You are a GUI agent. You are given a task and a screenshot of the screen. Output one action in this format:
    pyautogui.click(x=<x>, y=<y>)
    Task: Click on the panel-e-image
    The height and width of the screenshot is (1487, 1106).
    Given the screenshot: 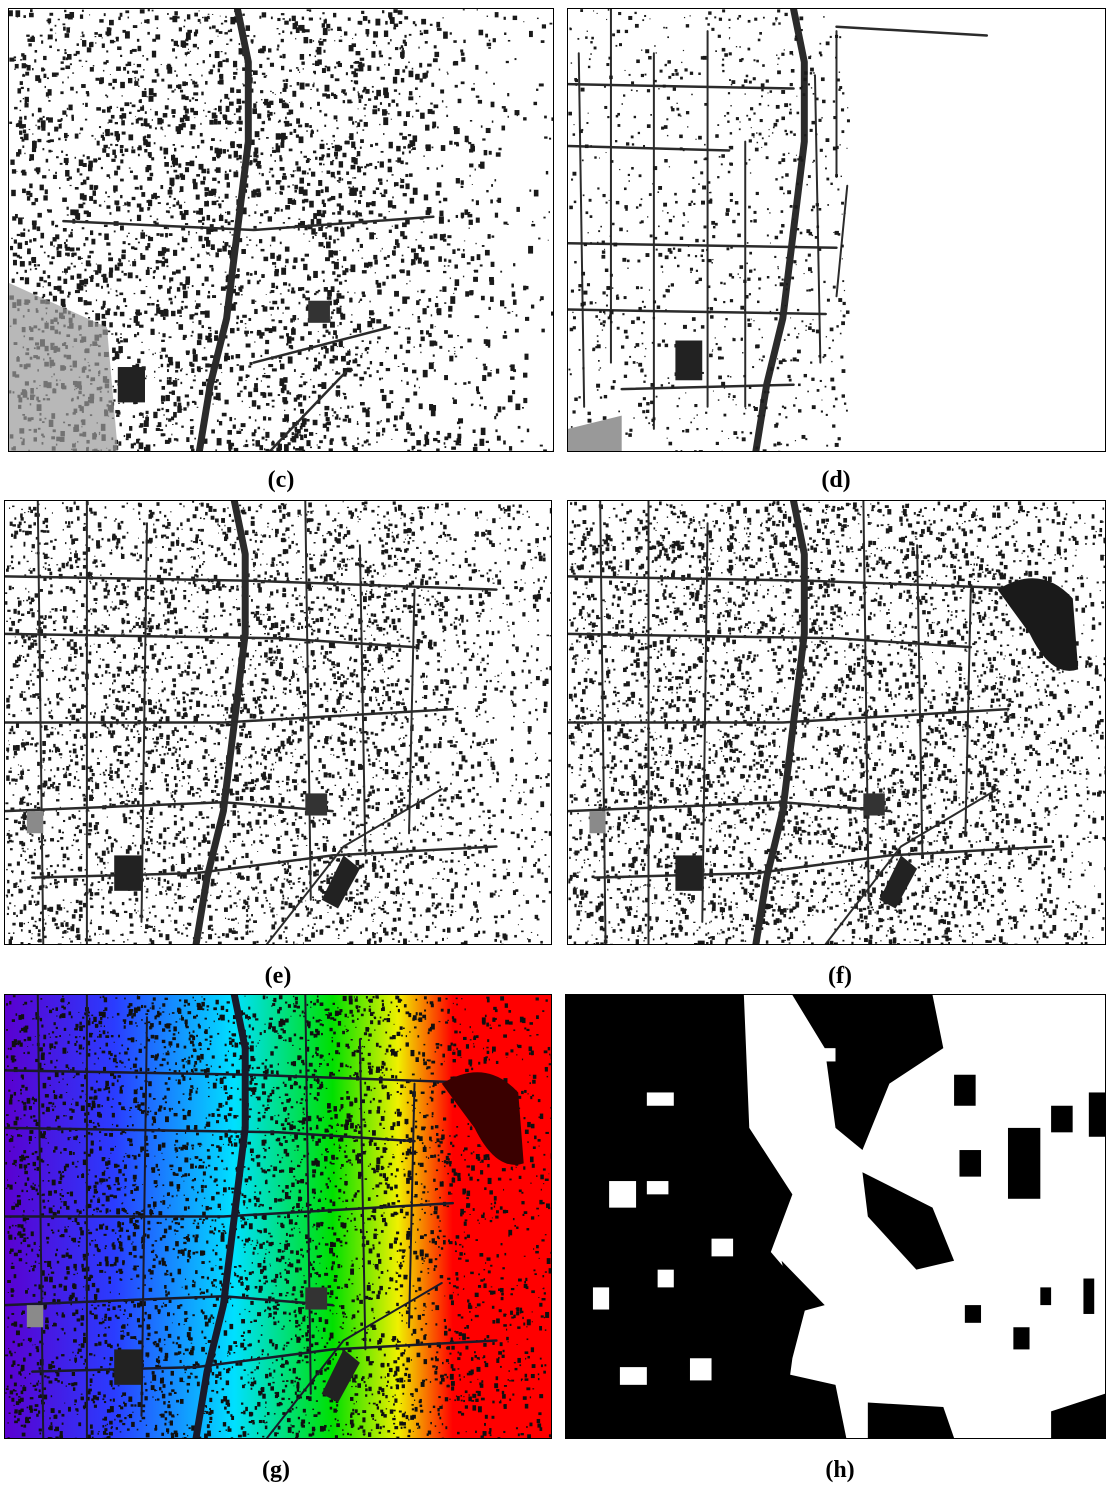 What is the action you would take?
    pyautogui.click(x=278, y=722)
    